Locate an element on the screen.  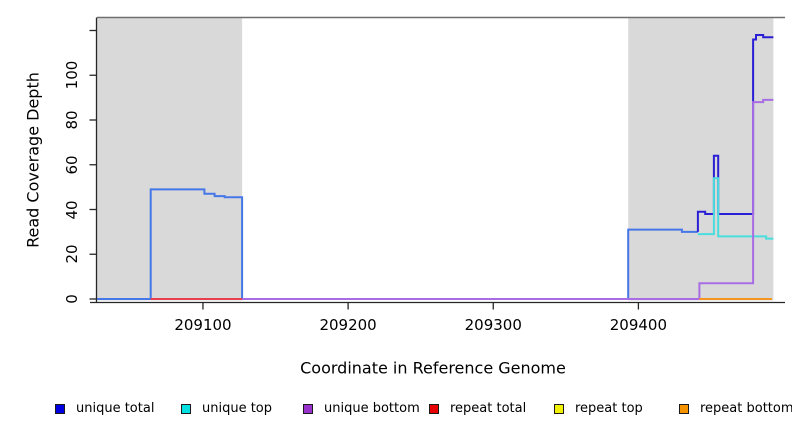
legend-item-unique-total: unique total is located at coordinates (104, 409).